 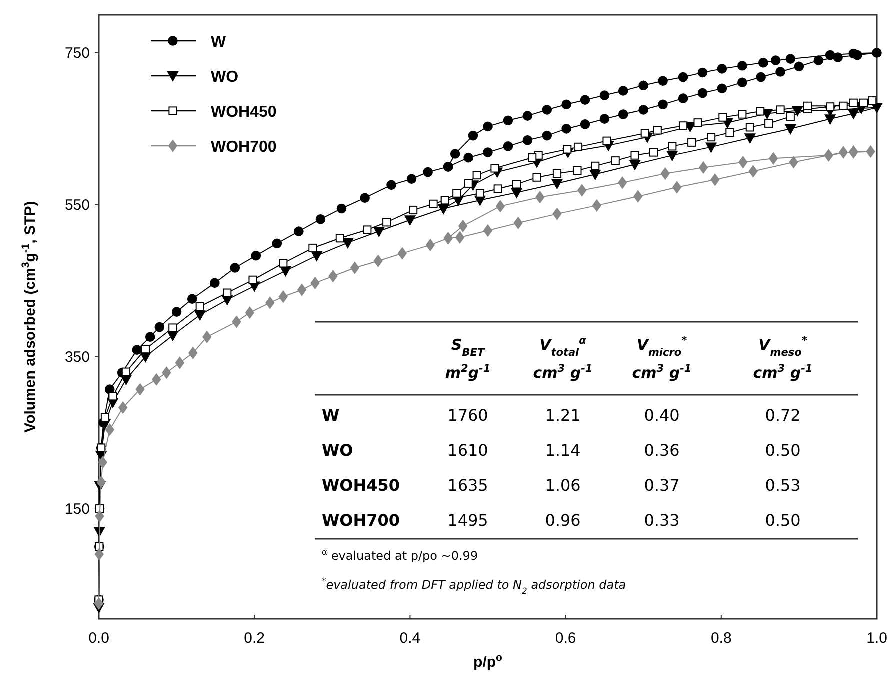 What do you see at coordinates (662, 415) in the screenshot?
I see `annotation: 0.40` at bounding box center [662, 415].